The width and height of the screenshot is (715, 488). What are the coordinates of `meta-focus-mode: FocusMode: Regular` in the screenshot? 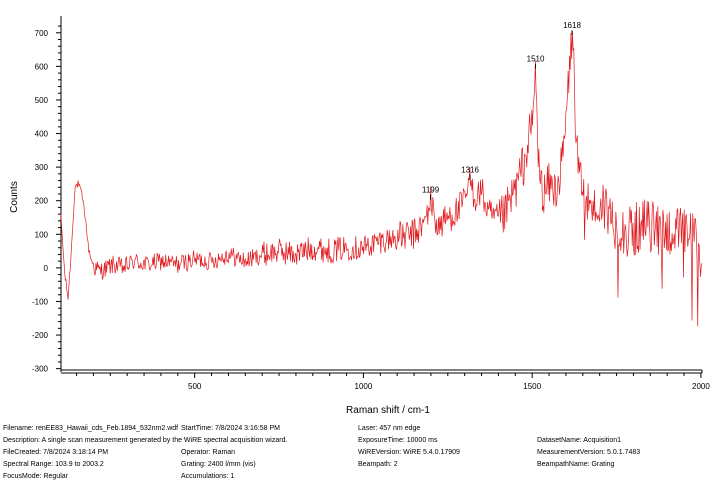 It's located at (35, 476).